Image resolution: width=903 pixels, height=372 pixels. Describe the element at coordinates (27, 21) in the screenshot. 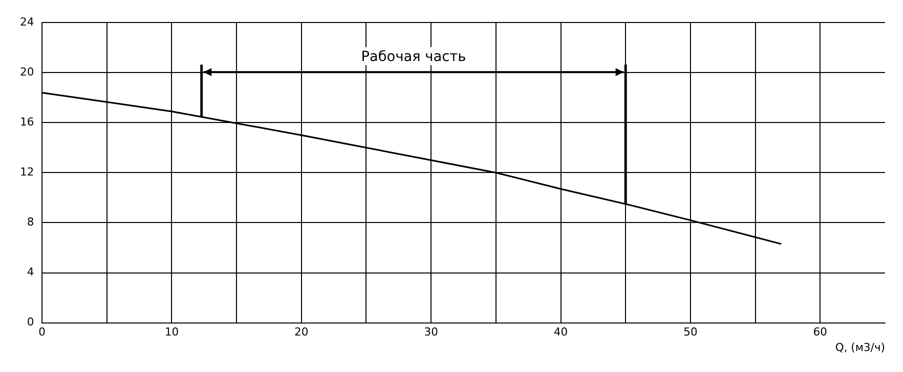

I see `y-tick-label: 24` at that location.